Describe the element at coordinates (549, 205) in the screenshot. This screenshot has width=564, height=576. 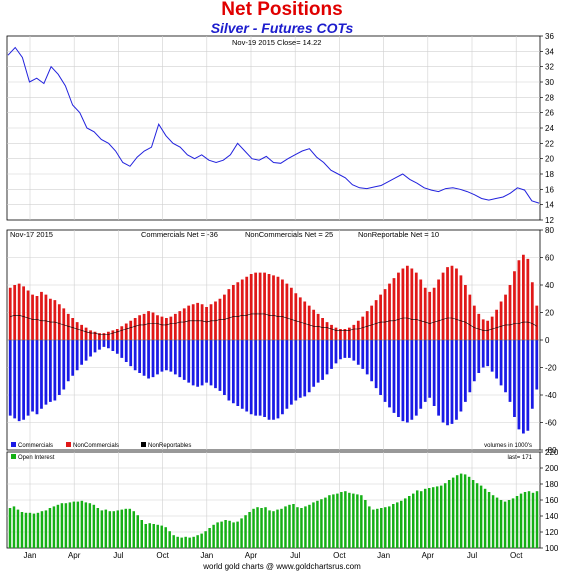
I see `y-tick-label: 14` at that location.